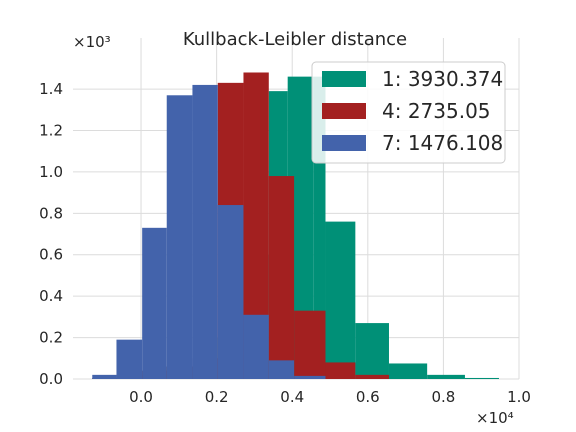  Describe the element at coordinates (51, 338) in the screenshot. I see `y-tick-label: 0.2` at that location.